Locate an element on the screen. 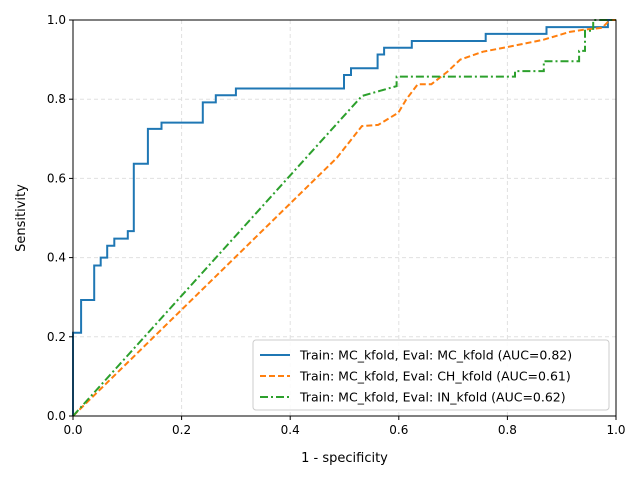 Image resolution: width=640 pixels, height=484 pixels. x-axis-label: 1 - specificity is located at coordinates (344, 458).